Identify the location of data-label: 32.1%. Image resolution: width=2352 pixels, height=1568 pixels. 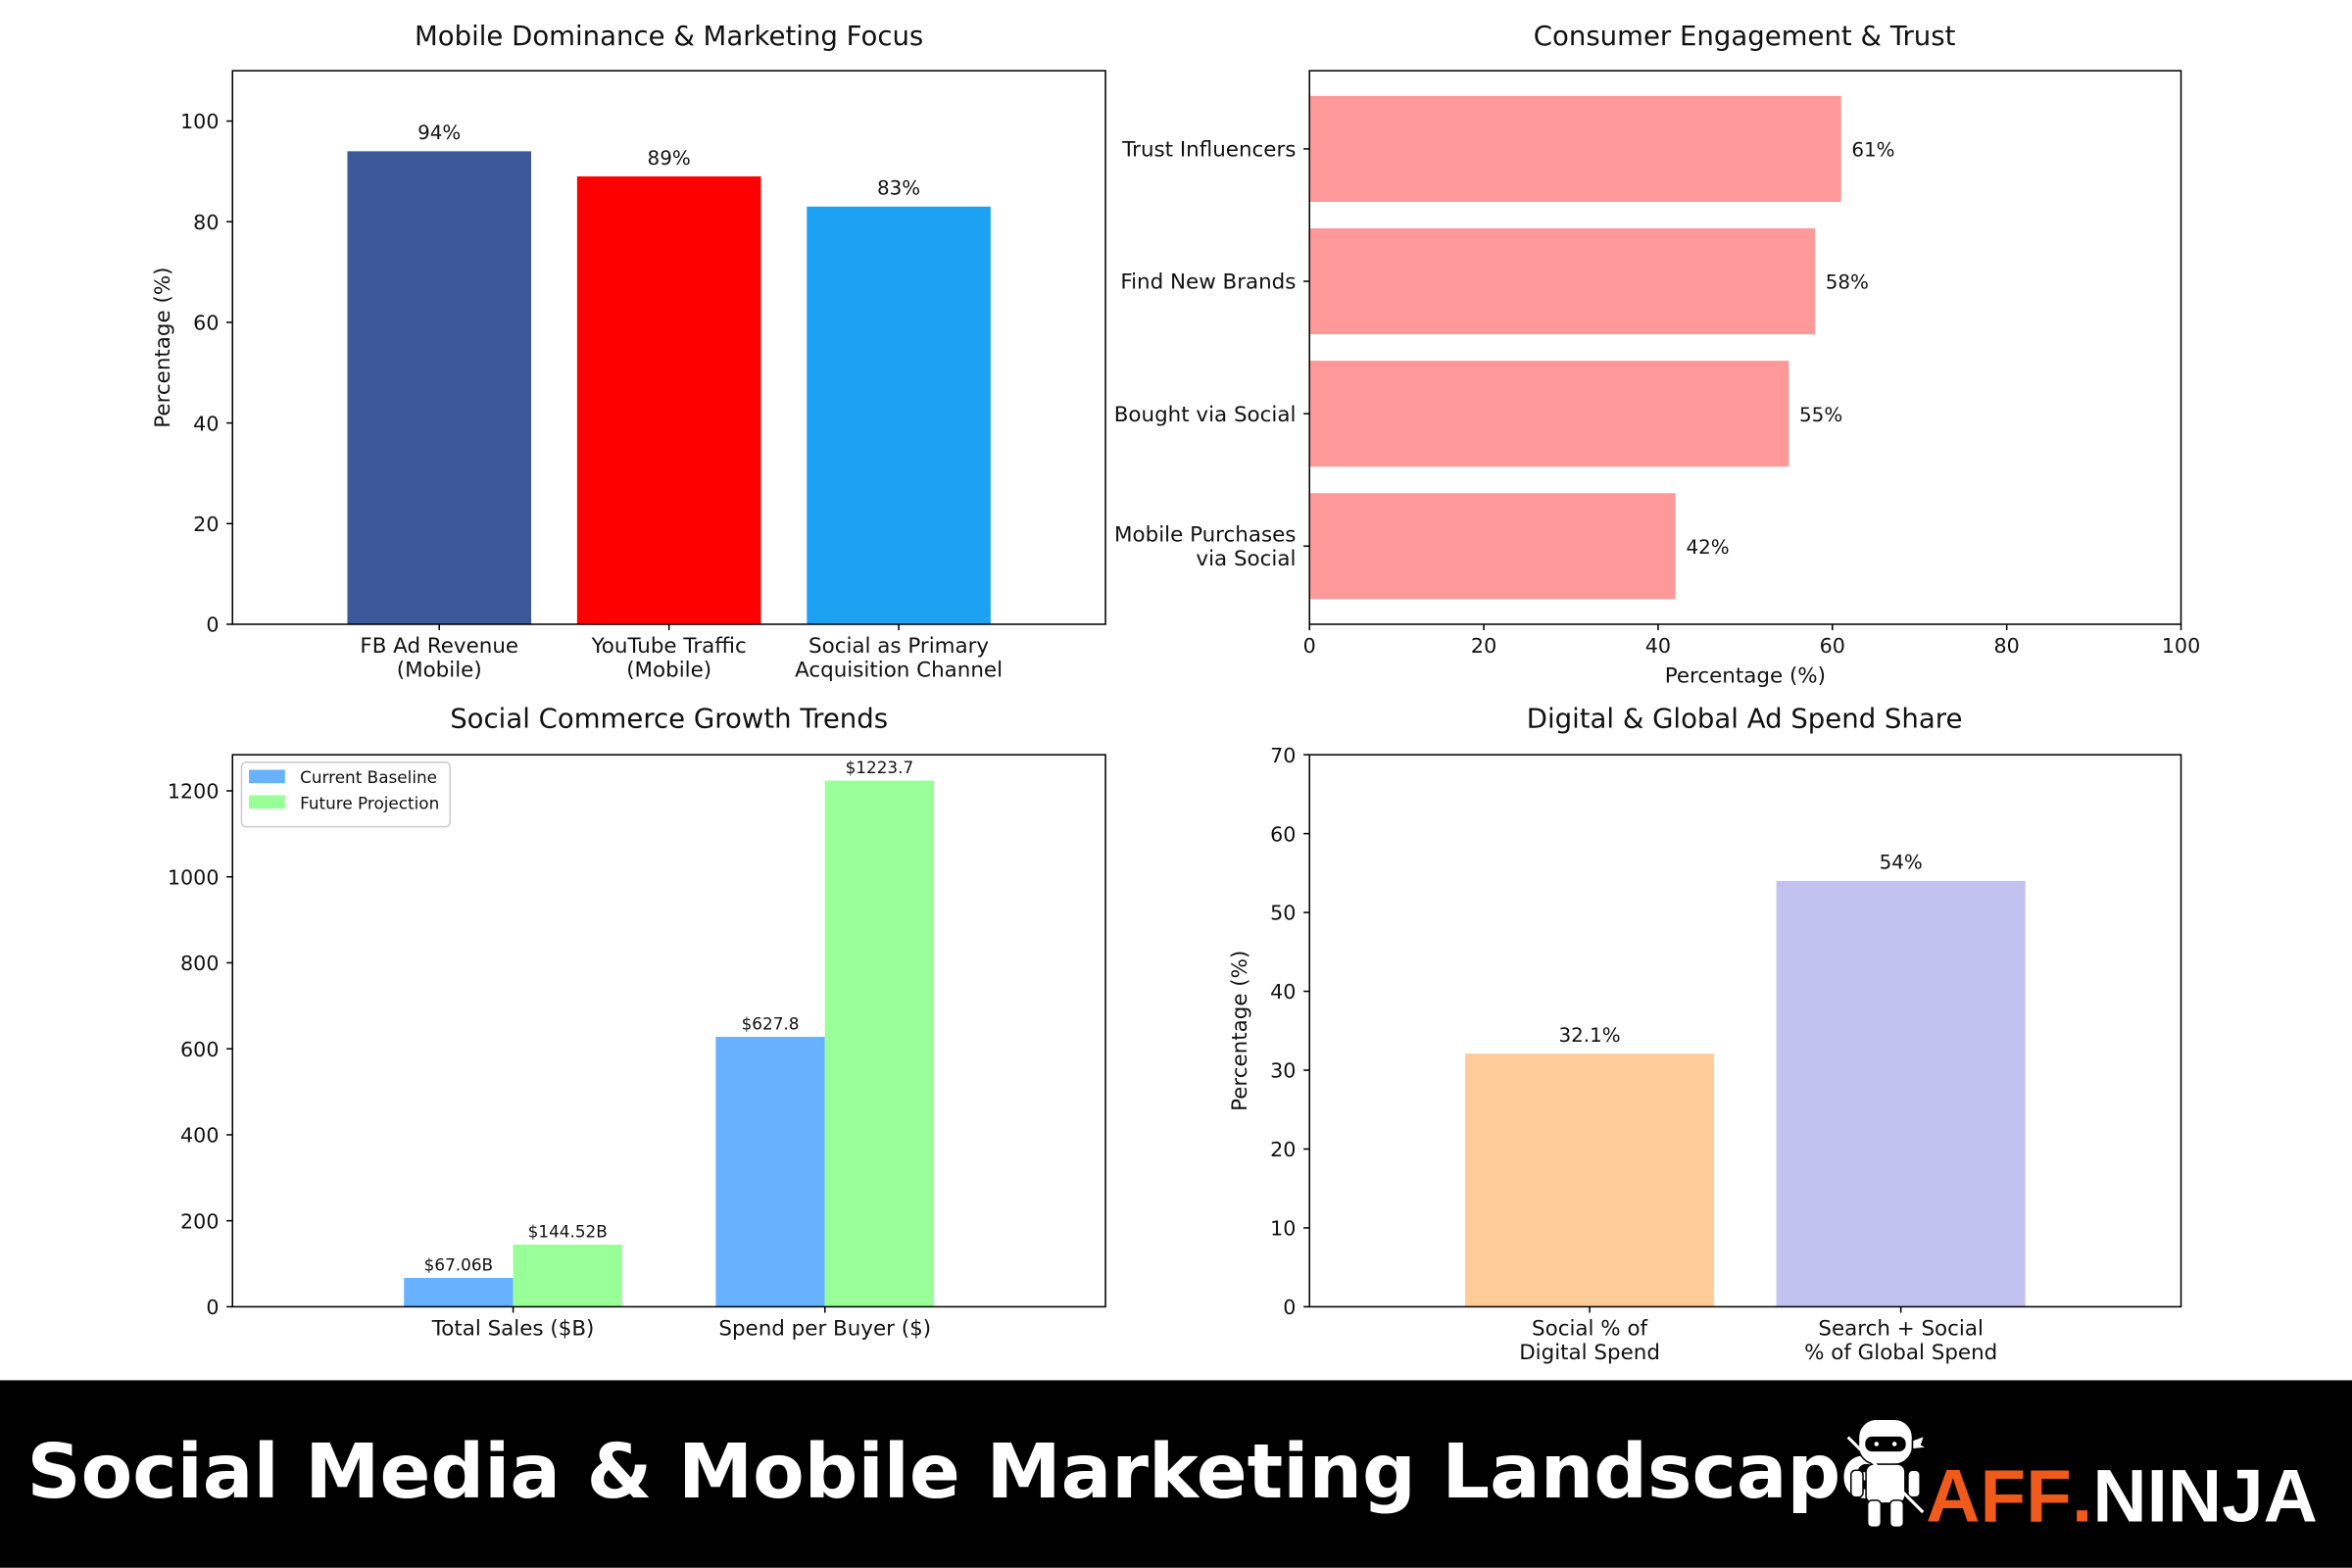
(1589, 1035).